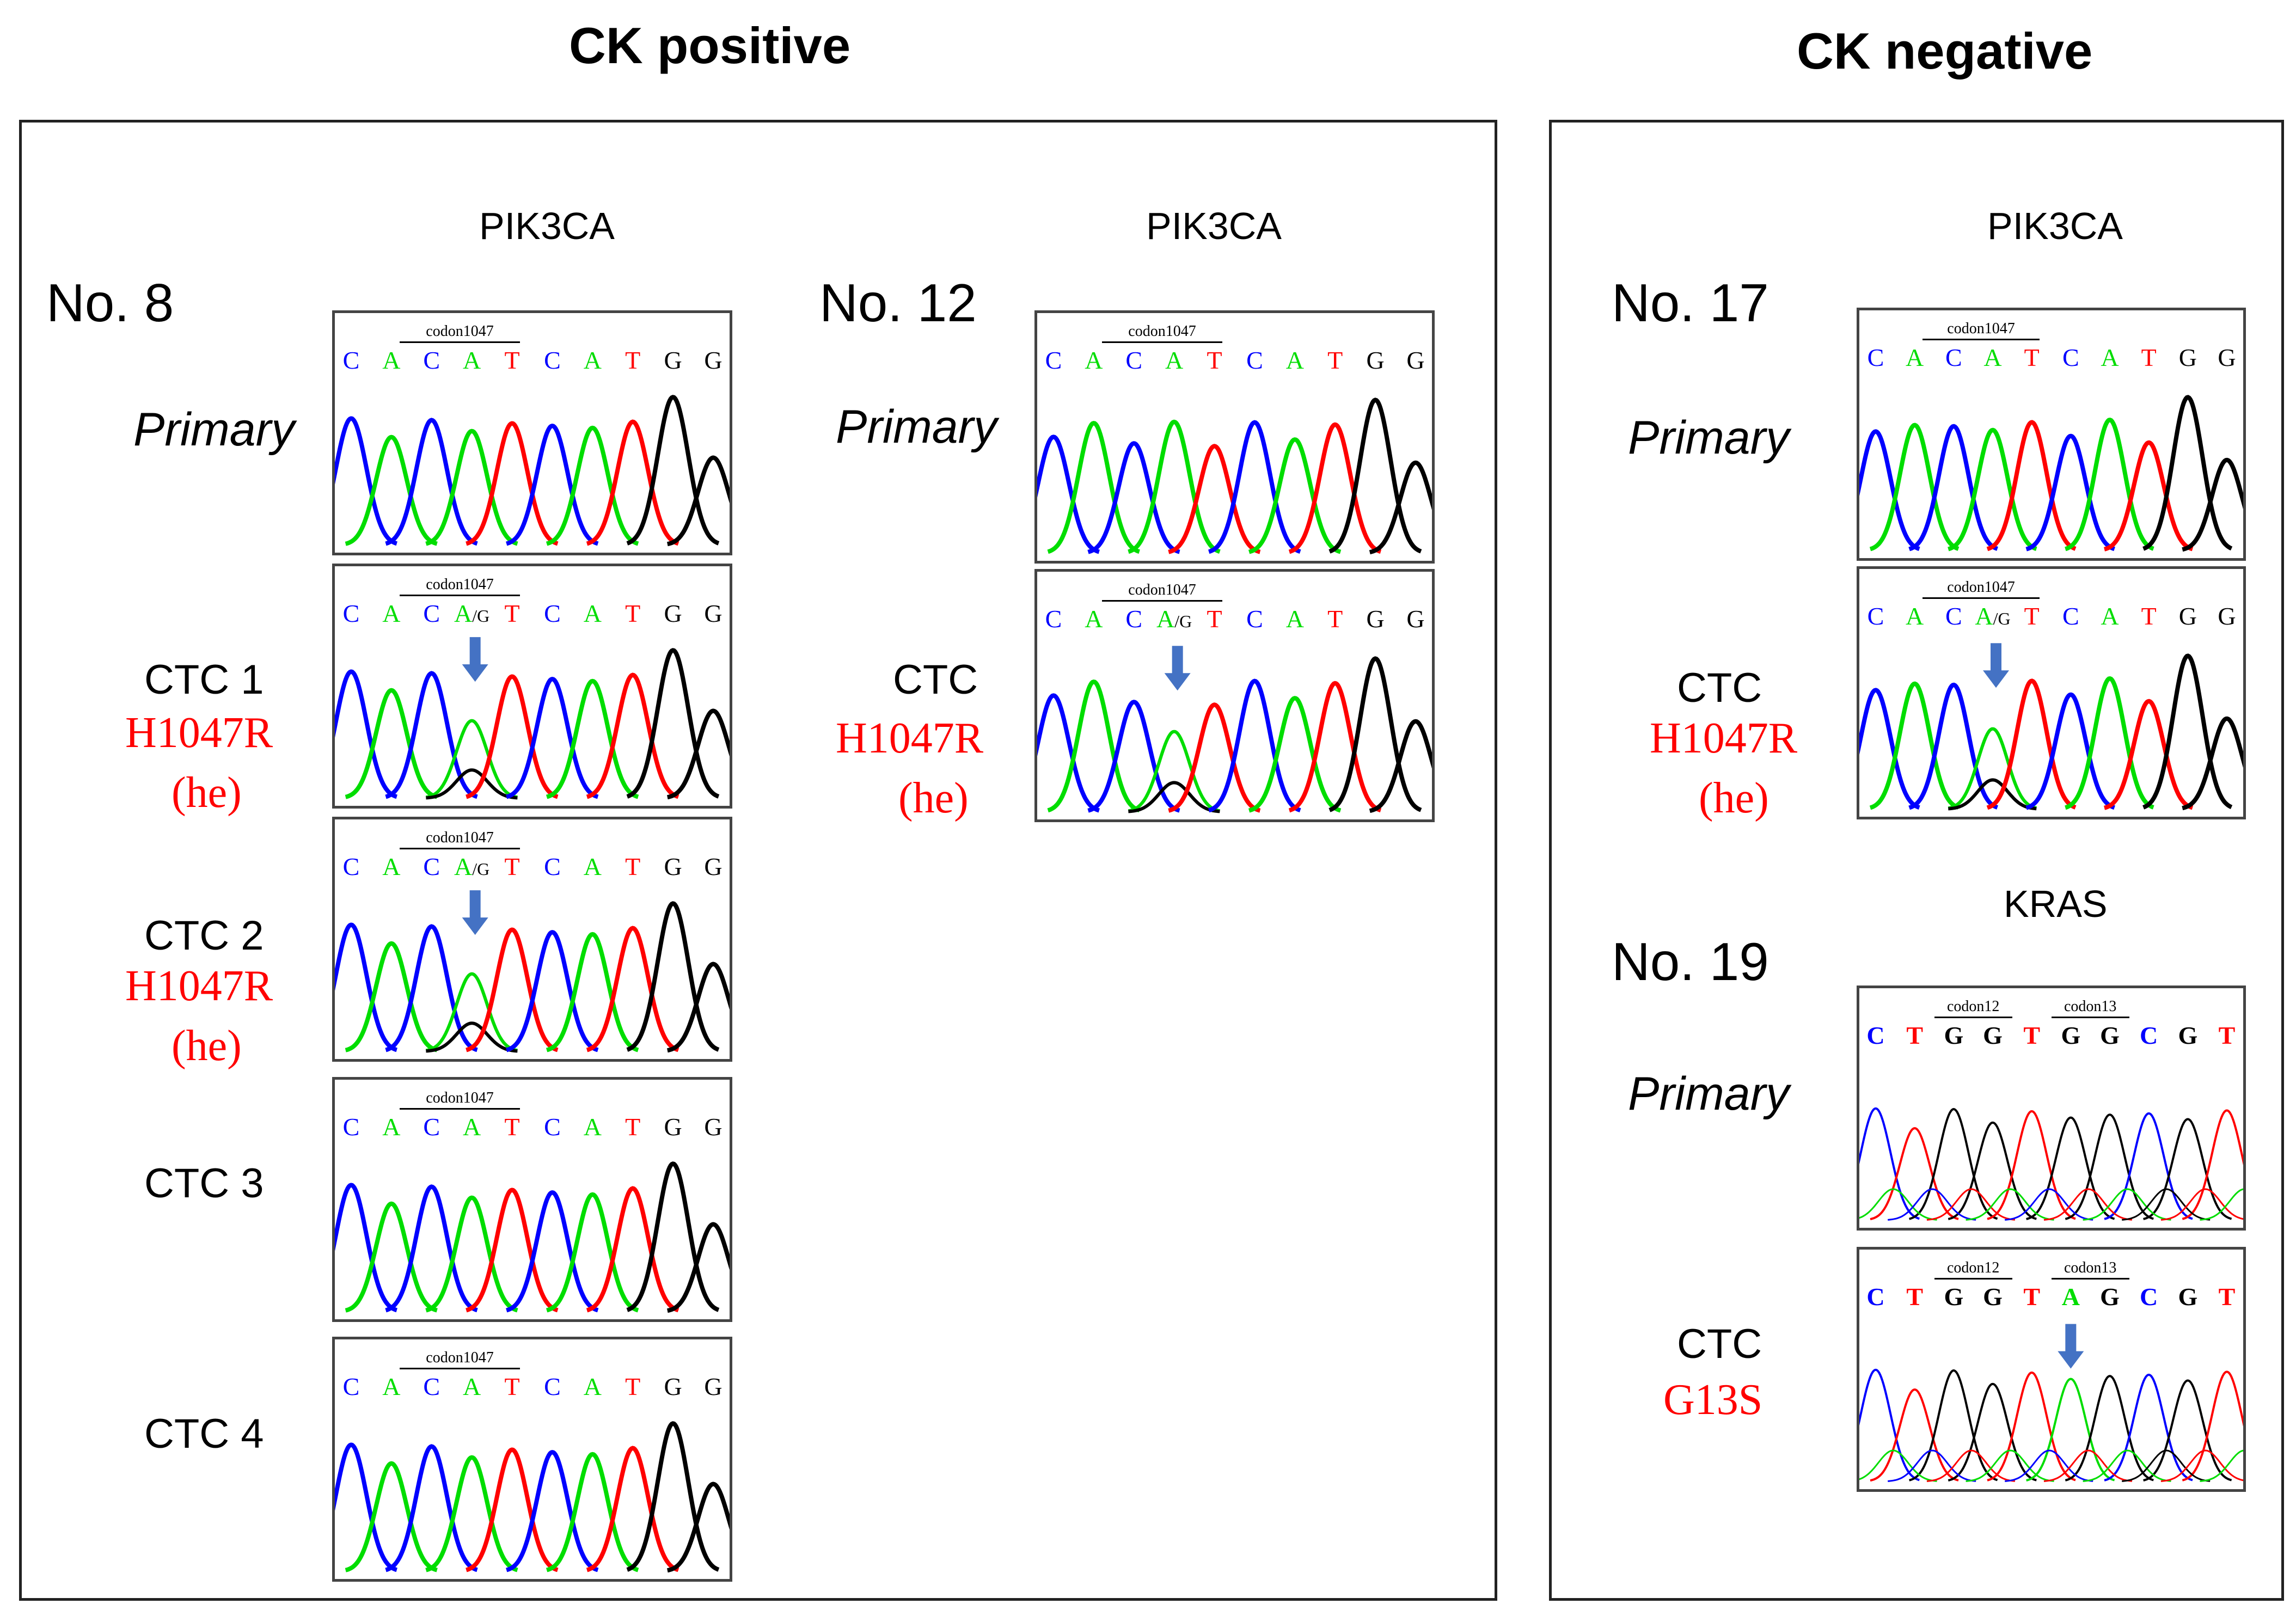 The image size is (2296, 1622). I want to click on gene-label-no12: PIK3CA, so click(1214, 226).